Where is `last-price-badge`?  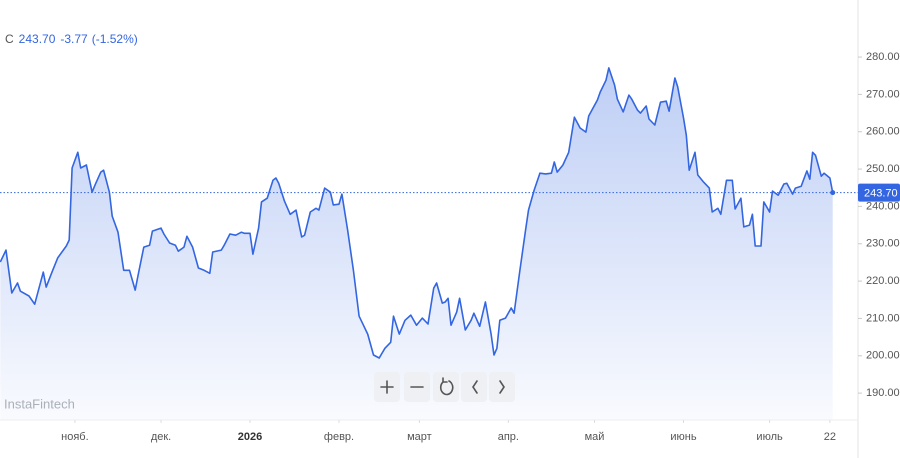
last-price-badge is located at coordinates (879, 192).